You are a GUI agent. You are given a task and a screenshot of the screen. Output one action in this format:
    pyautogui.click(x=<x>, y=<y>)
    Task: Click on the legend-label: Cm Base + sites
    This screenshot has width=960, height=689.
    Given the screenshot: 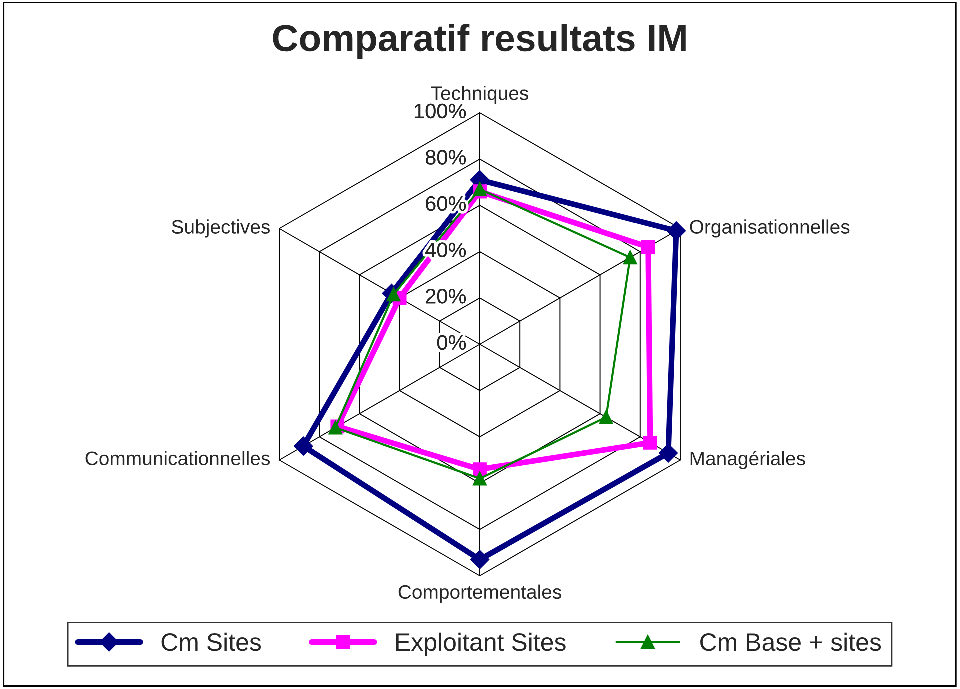 What is the action you would take?
    pyautogui.click(x=791, y=642)
    